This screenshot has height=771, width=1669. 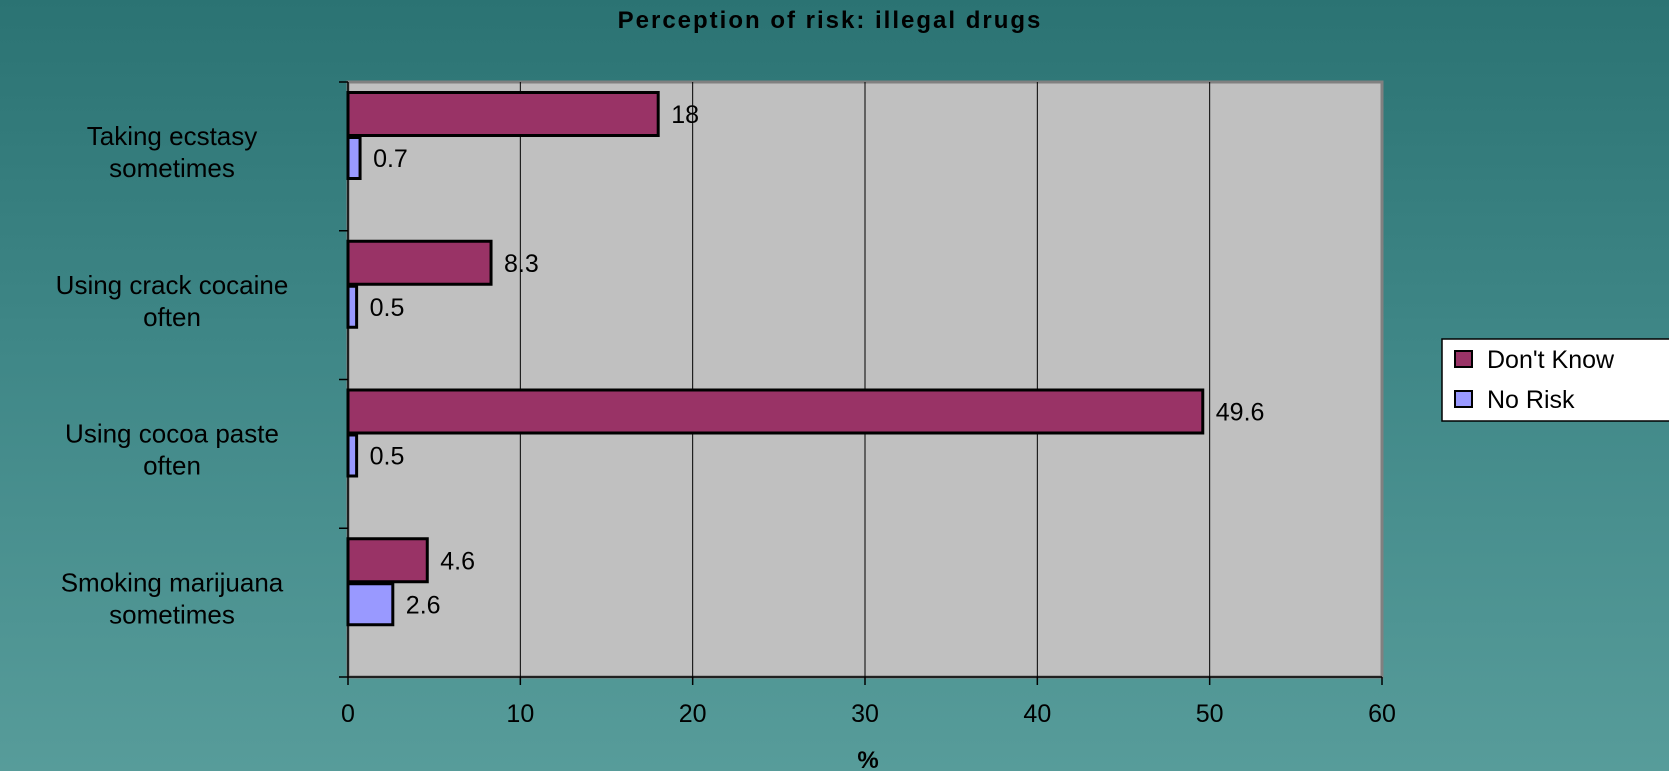 What do you see at coordinates (520, 714) in the screenshot?
I see `x-tick-label: 10` at bounding box center [520, 714].